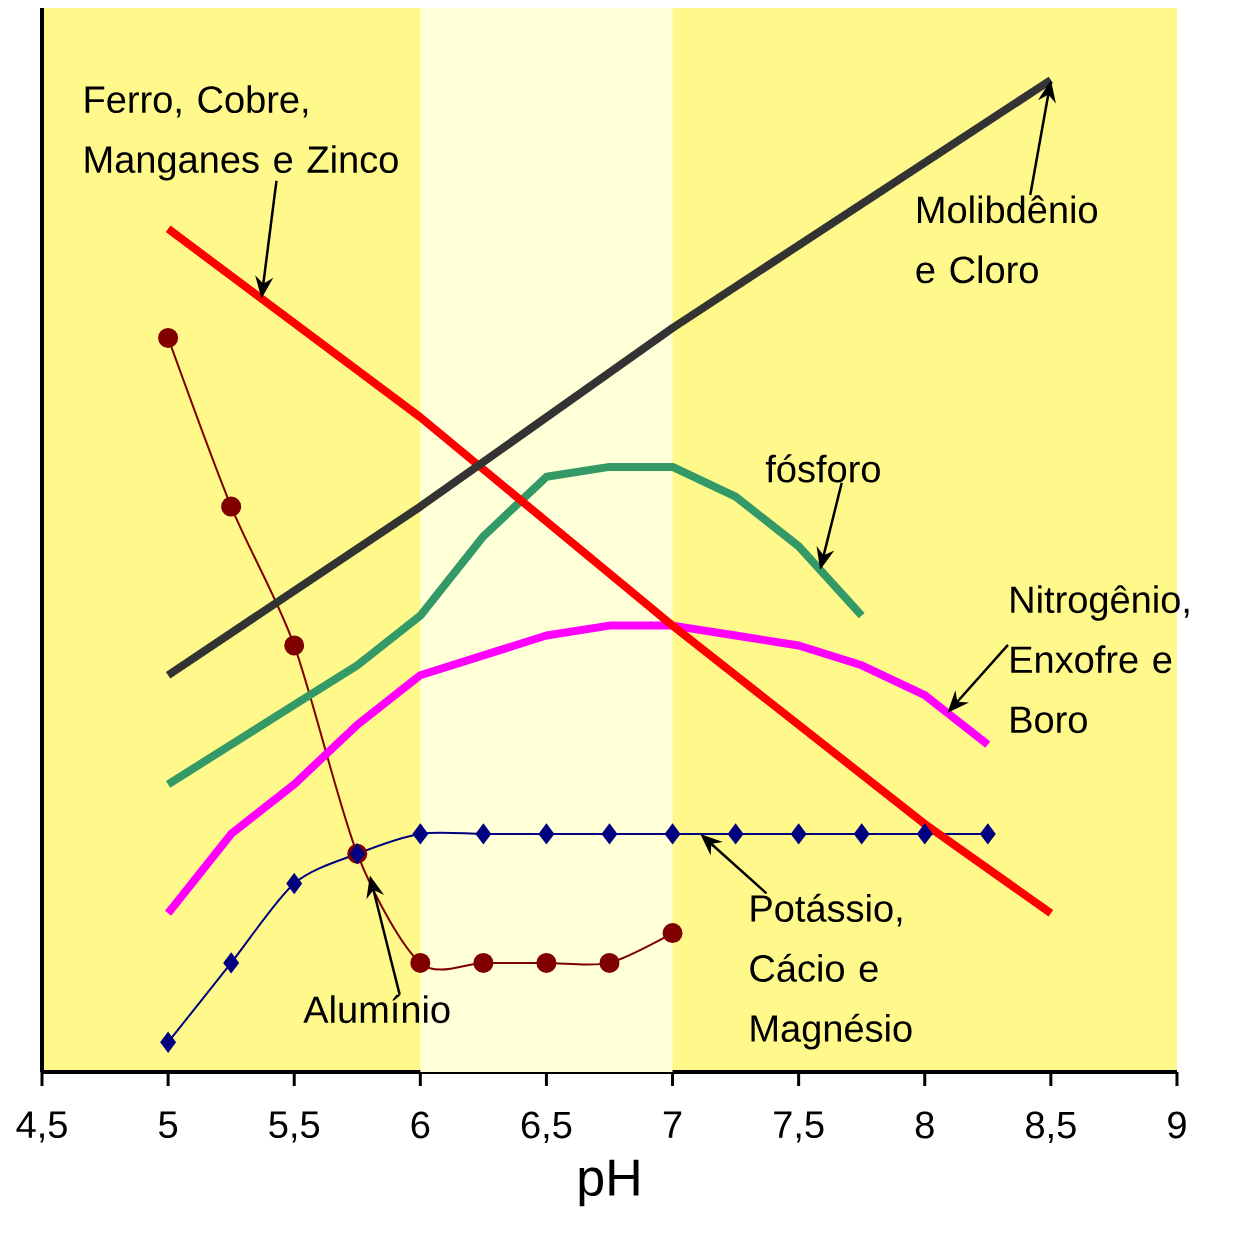  I want to click on series-label: Nitrogênio, Enxofre e Boro, so click(1100, 659).